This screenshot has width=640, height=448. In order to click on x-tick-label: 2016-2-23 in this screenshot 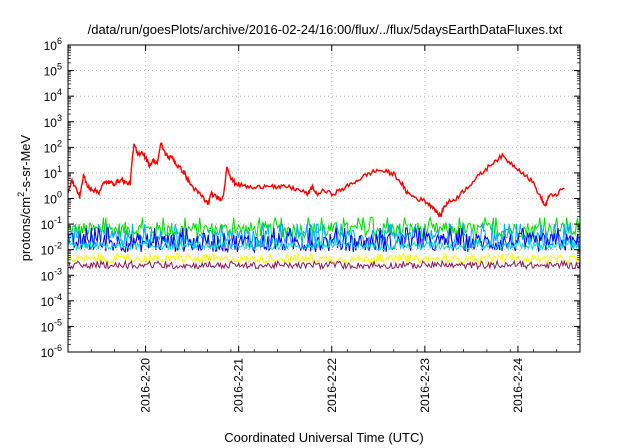, I will do `click(425, 385)`.